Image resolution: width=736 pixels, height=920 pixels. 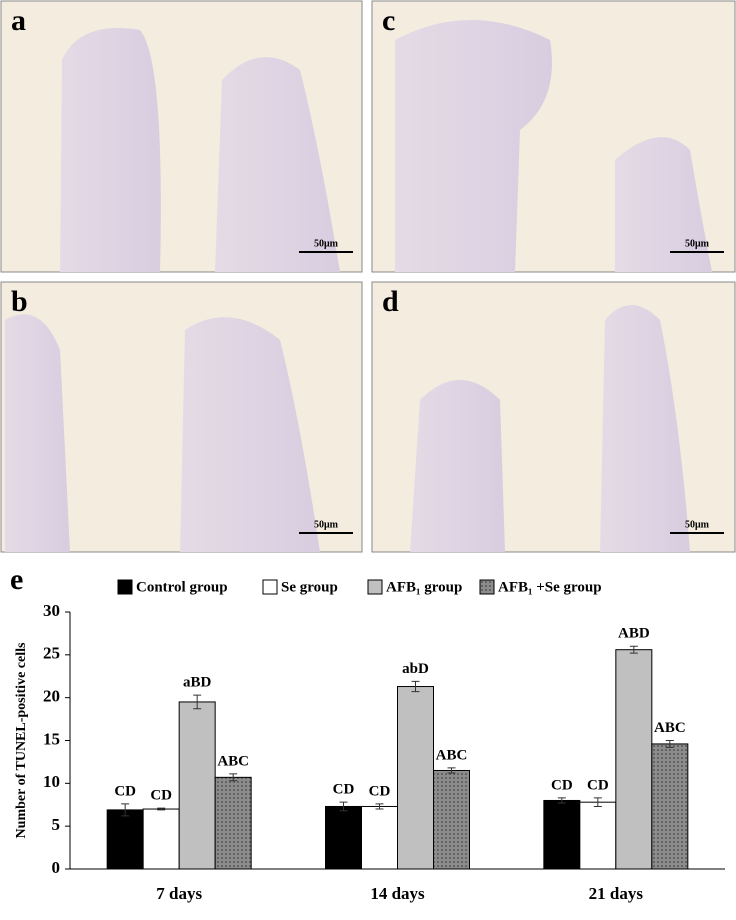 I want to click on x-tick-label: 7 days, so click(x=179, y=893).